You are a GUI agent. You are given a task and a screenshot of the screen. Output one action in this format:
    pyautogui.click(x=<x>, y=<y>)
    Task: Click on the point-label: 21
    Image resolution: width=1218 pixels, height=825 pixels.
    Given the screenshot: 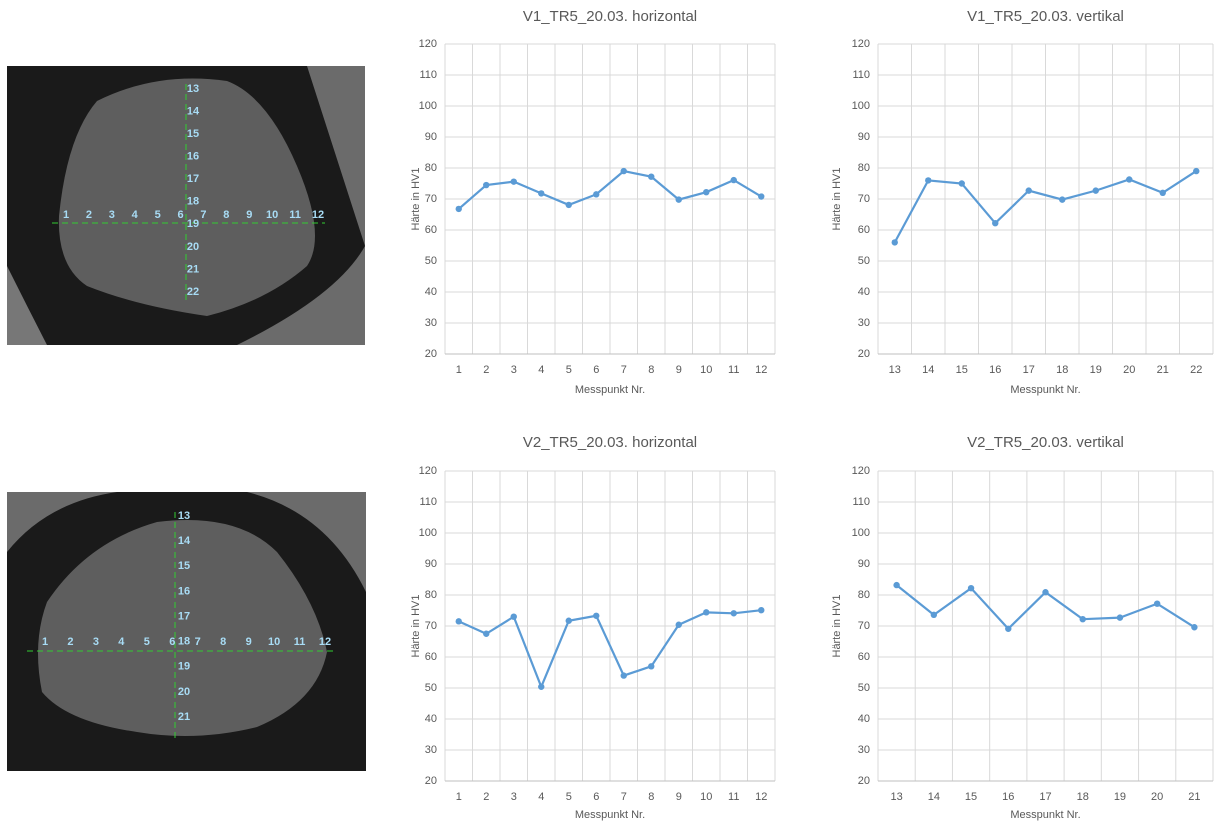 What is the action you would take?
    pyautogui.click(x=184, y=717)
    